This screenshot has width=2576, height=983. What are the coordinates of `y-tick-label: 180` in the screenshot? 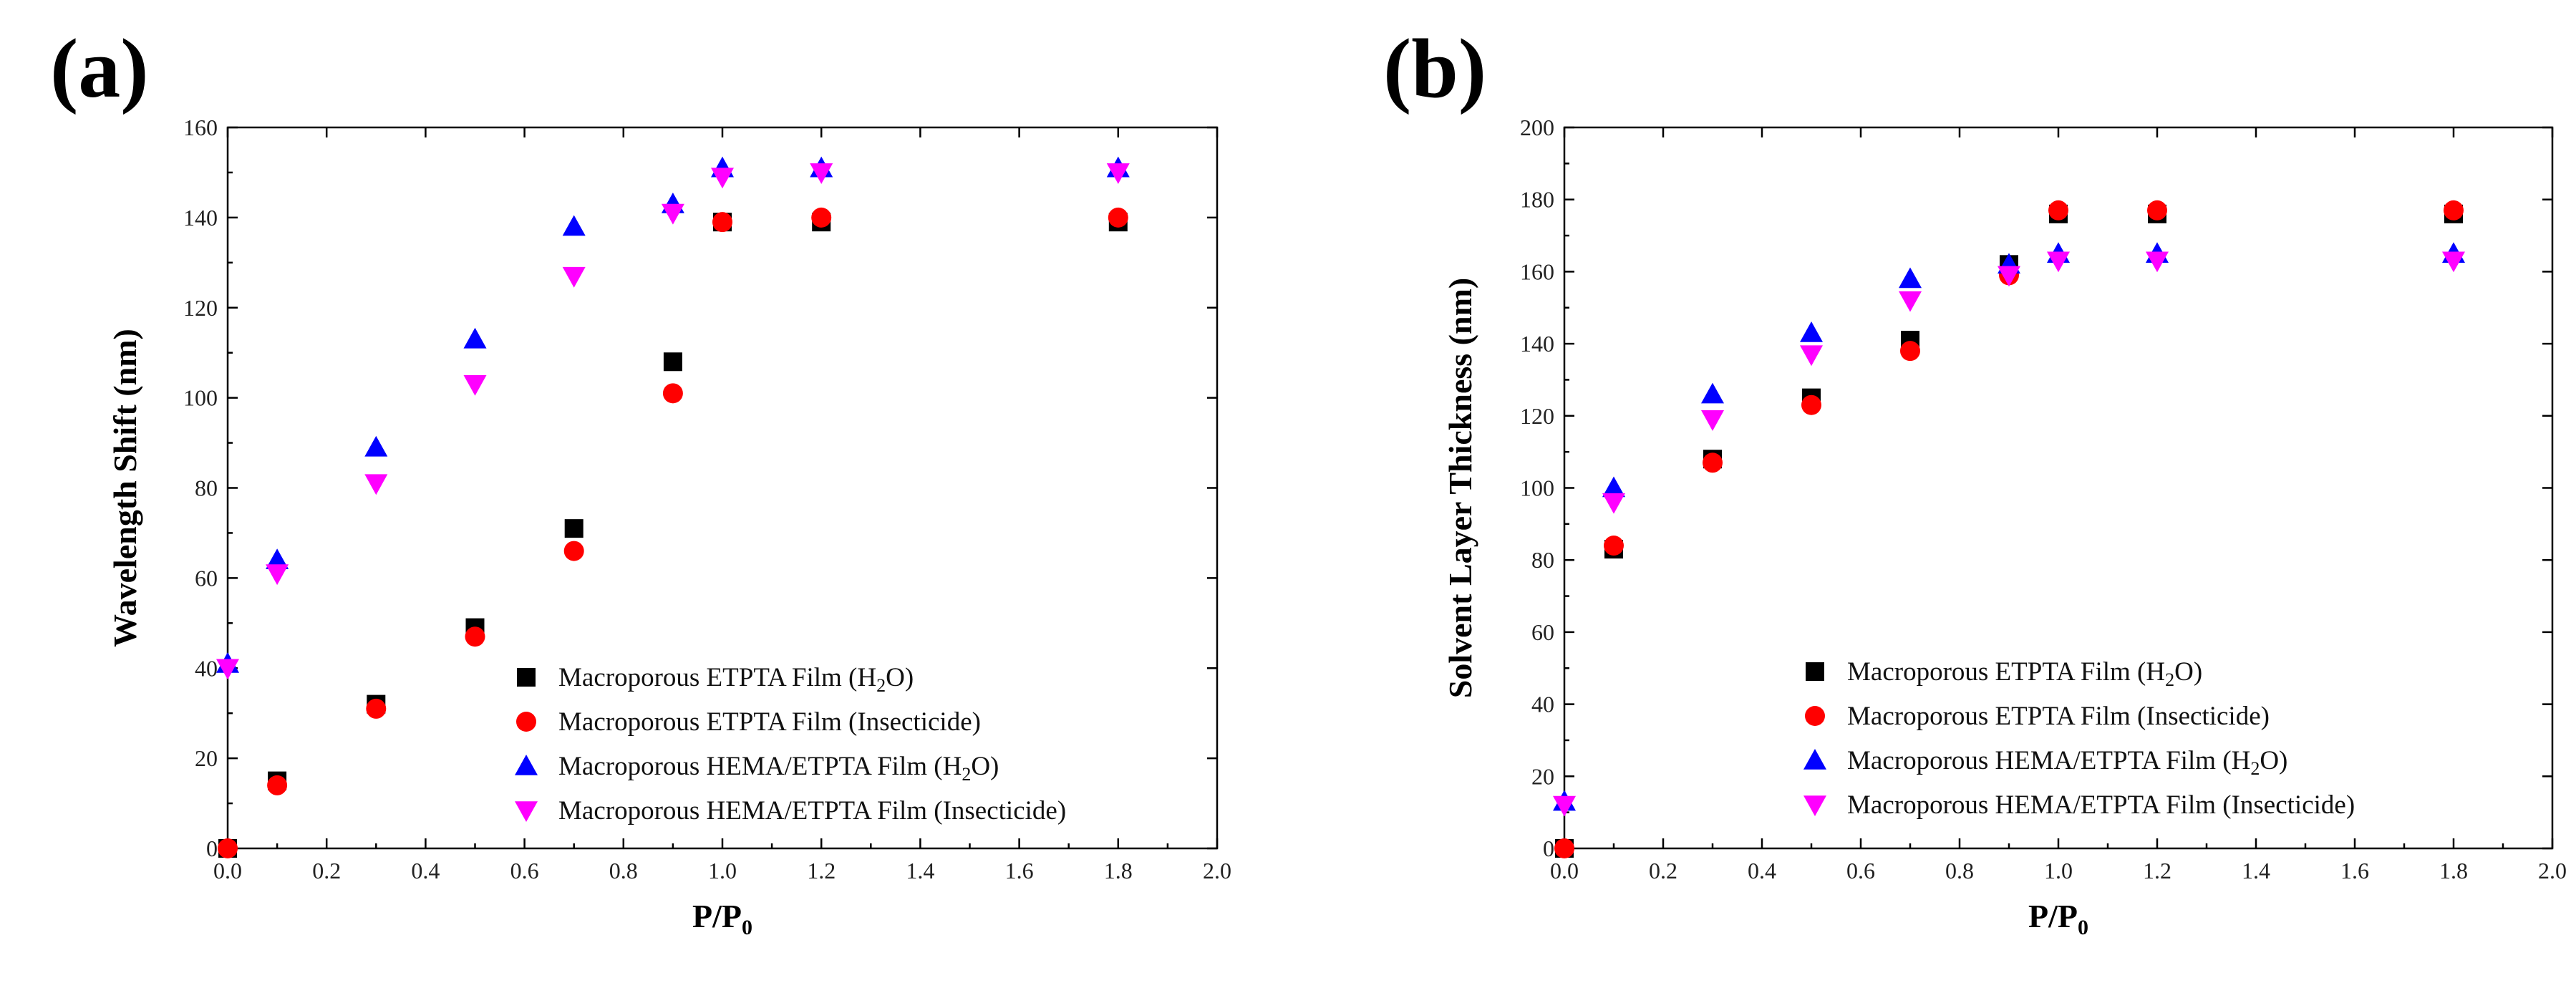 It's located at (1537, 200).